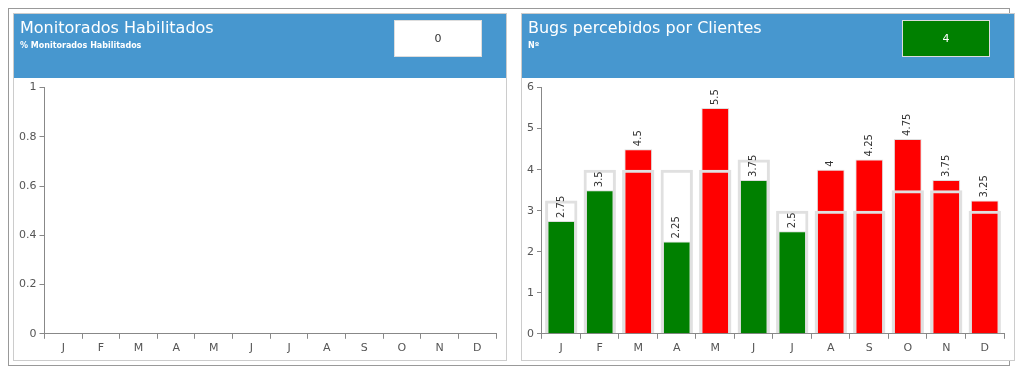  I want to click on y-tick-label: 0.8, so click(27, 136).